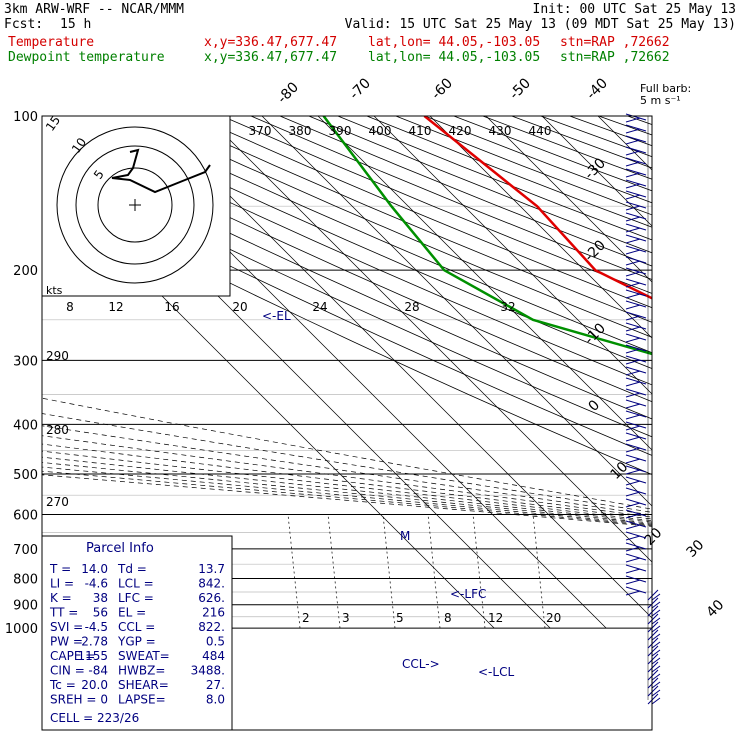  What do you see at coordinates (595, 333) in the screenshot?
I see `isotherm-label: -10` at bounding box center [595, 333].